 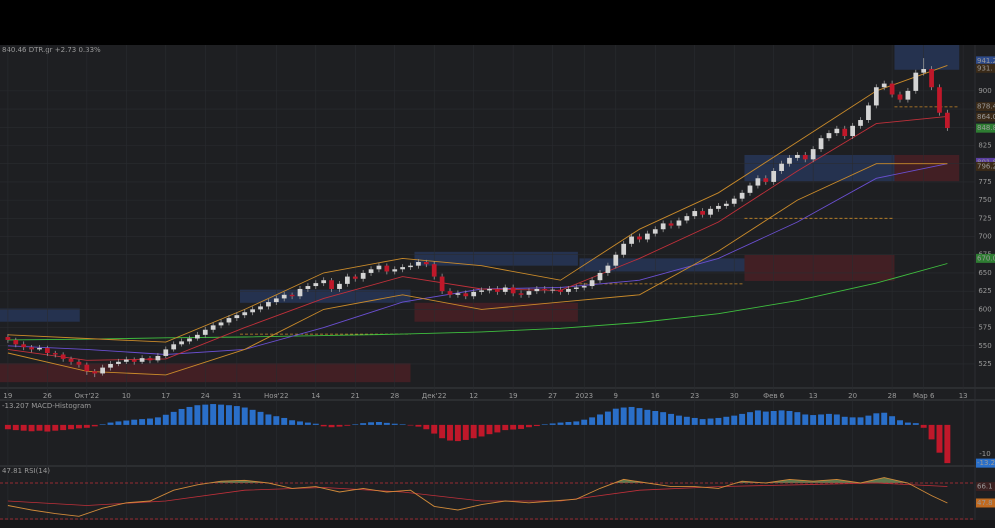 What do you see at coordinates (984, 291) in the screenshot?
I see `y-tick-label: 625` at bounding box center [984, 291].